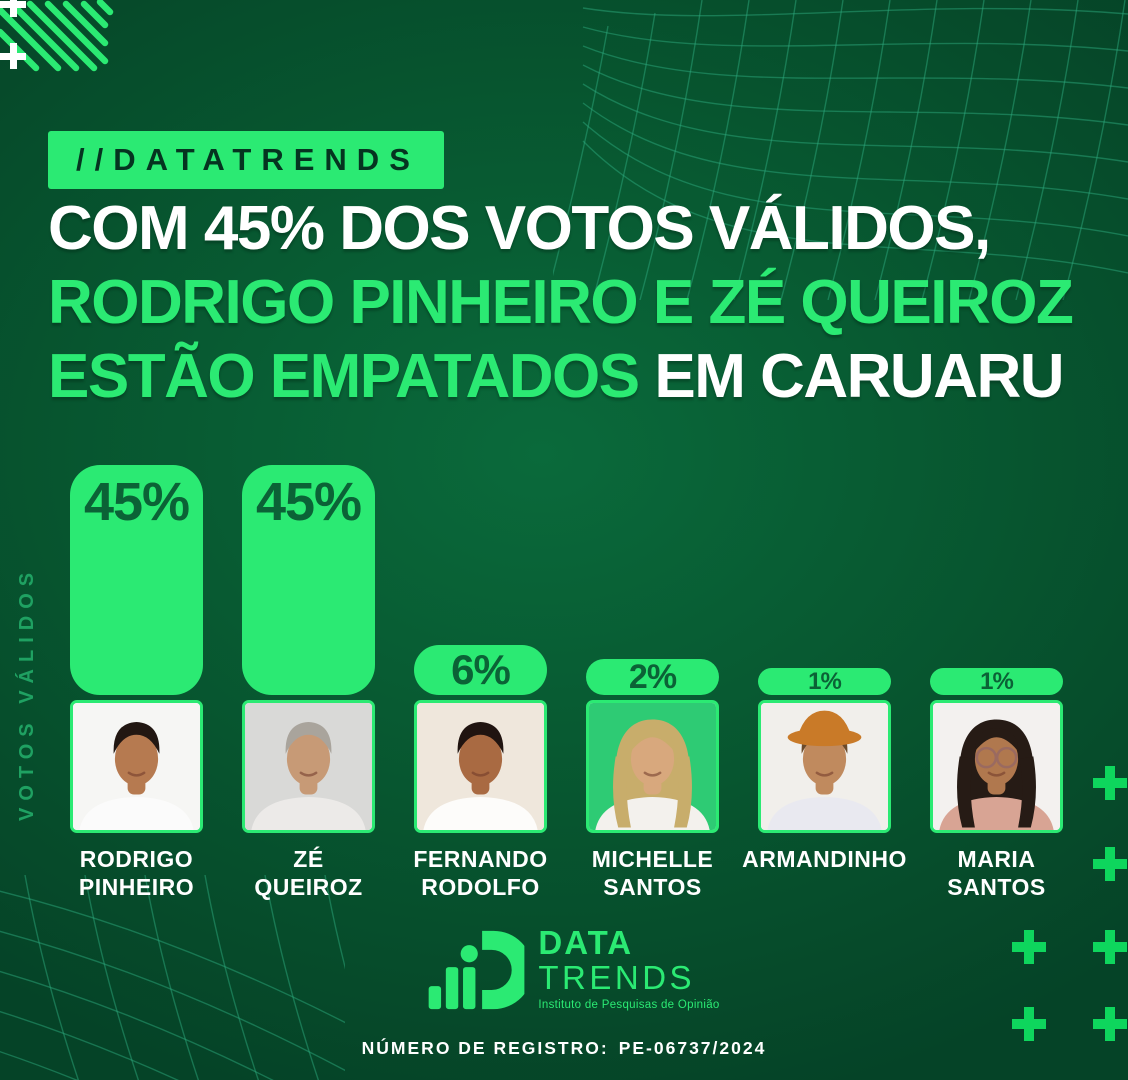 The height and width of the screenshot is (1080, 1128). I want to click on wireframe-mesh-top-right, so click(840, 150).